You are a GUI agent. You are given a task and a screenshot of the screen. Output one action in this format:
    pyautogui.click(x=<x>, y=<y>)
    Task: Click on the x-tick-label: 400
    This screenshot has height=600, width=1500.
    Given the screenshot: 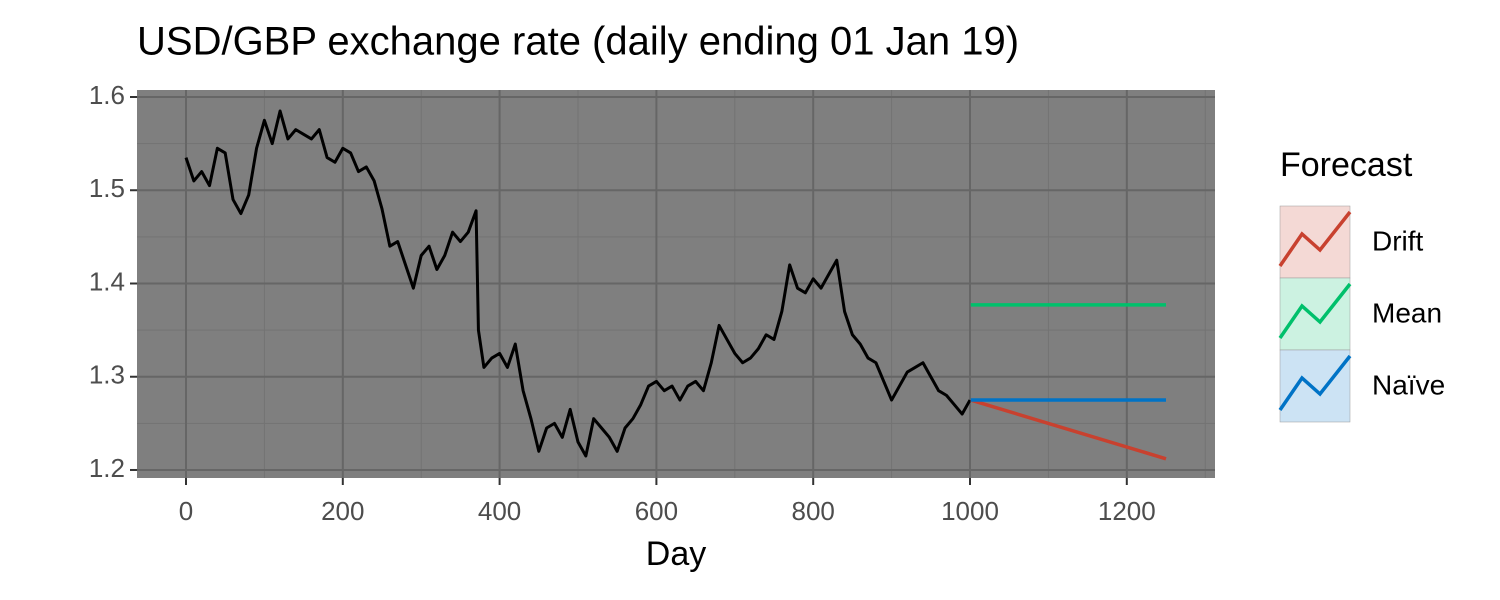 What is the action you would take?
    pyautogui.click(x=499, y=511)
    